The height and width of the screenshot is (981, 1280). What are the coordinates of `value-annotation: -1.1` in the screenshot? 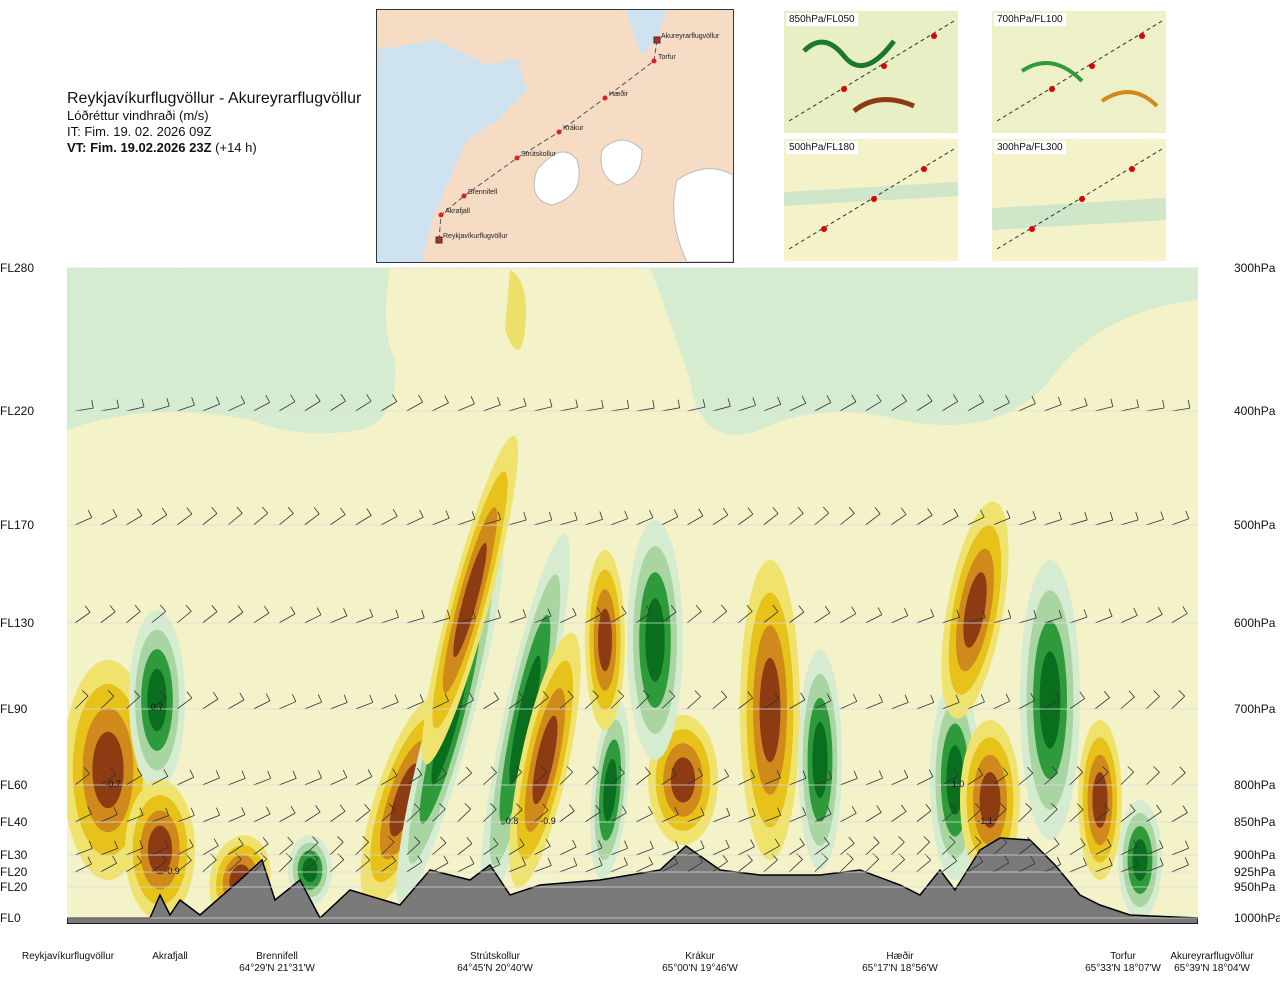 It's located at (985, 821).